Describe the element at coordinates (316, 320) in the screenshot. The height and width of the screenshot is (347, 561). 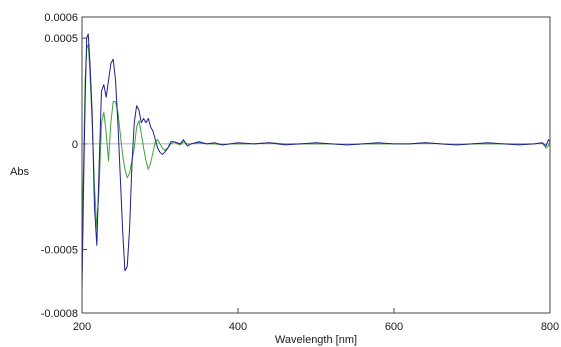
I see `x-axis-ticks: 200 400 600 800` at that location.